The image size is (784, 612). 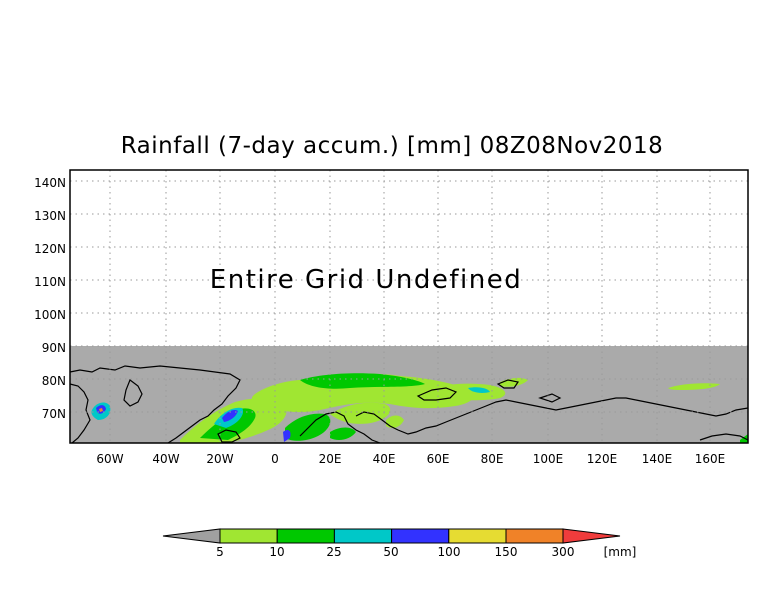 I want to click on lon-label: 80E, so click(x=492, y=459).